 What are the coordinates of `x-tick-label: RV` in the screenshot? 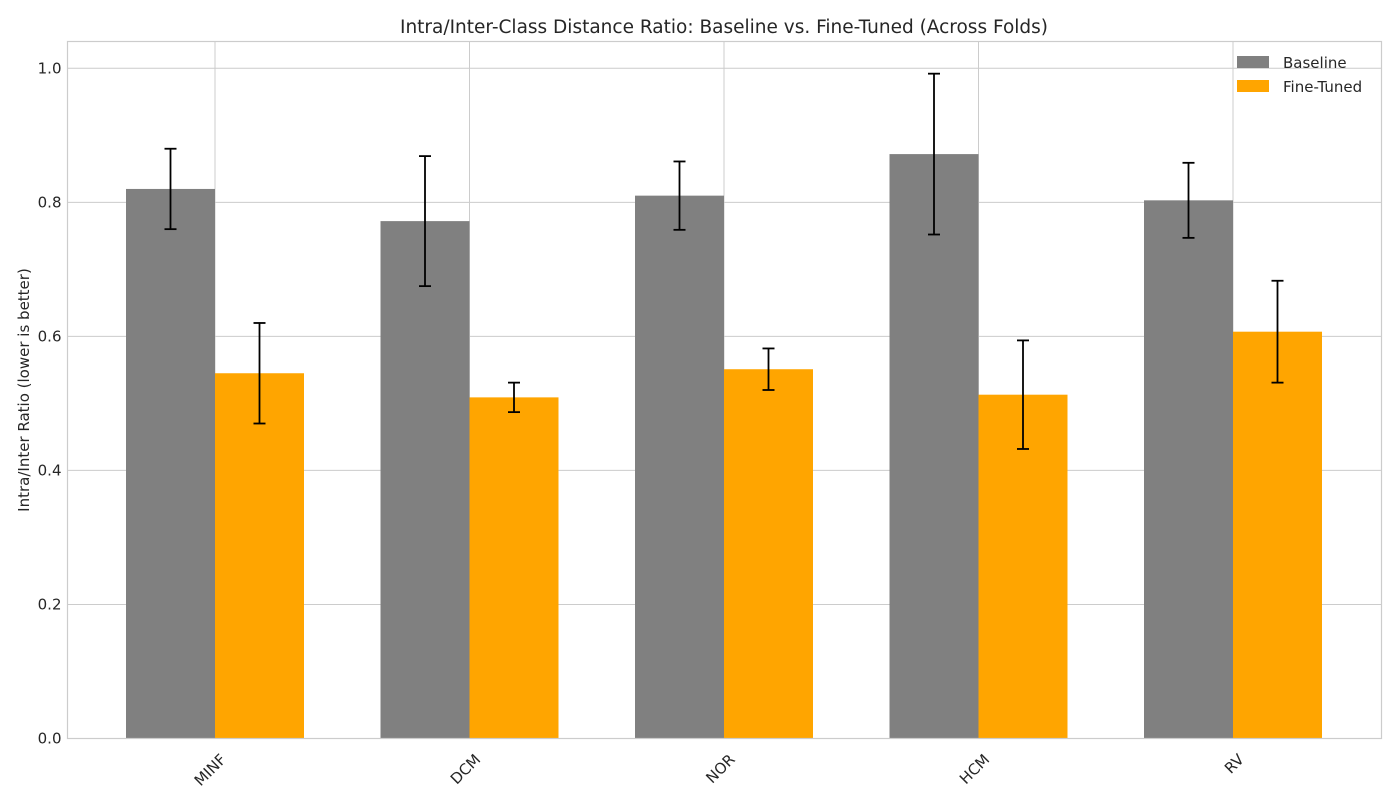 It's located at (1234, 763).